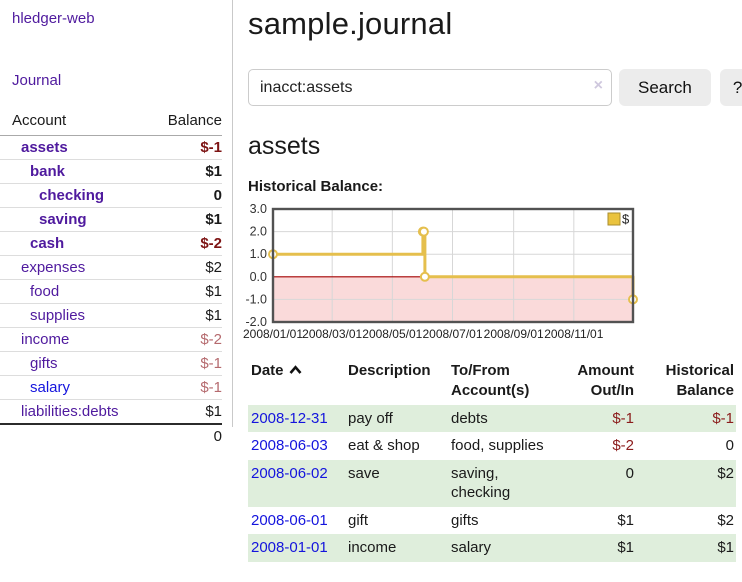  Describe the element at coordinates (50, 387) in the screenshot. I see `account-link: salary` at that location.